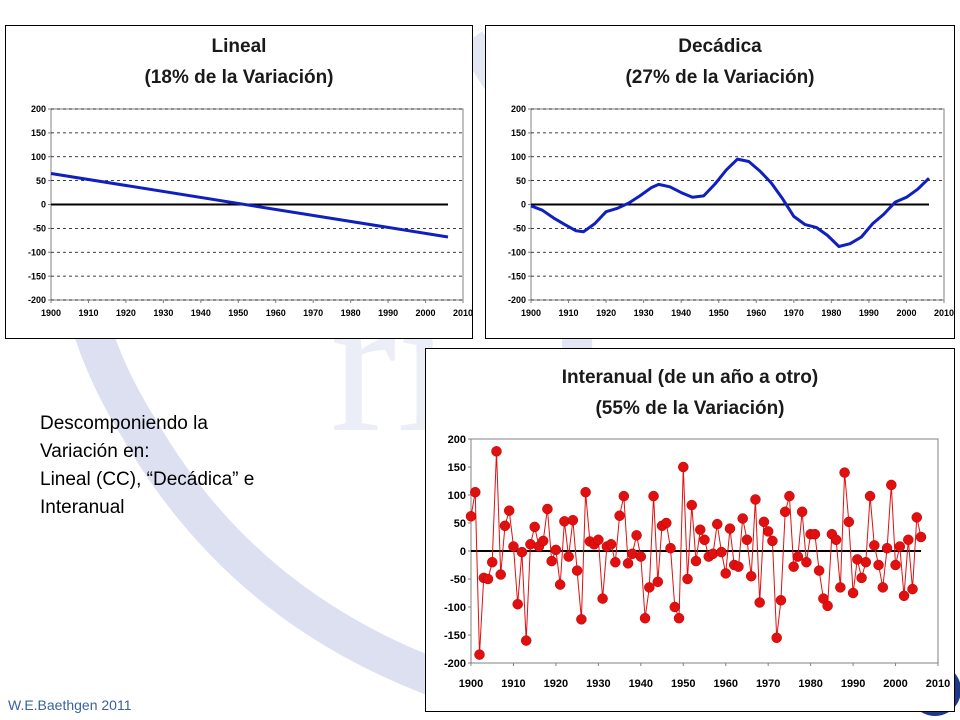  Describe the element at coordinates (690, 408) in the screenshot. I see `chart-title-line-2: (55% de la Variación)` at that location.